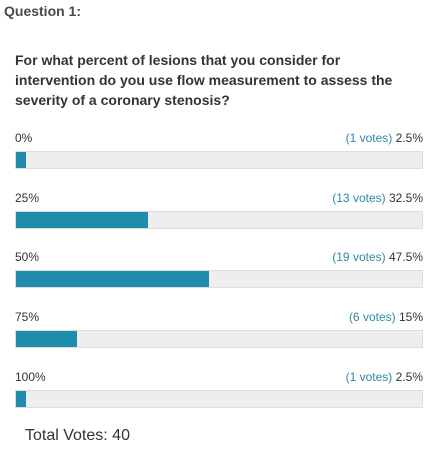  What do you see at coordinates (27, 198) in the screenshot?
I see `option-label: 25%` at bounding box center [27, 198].